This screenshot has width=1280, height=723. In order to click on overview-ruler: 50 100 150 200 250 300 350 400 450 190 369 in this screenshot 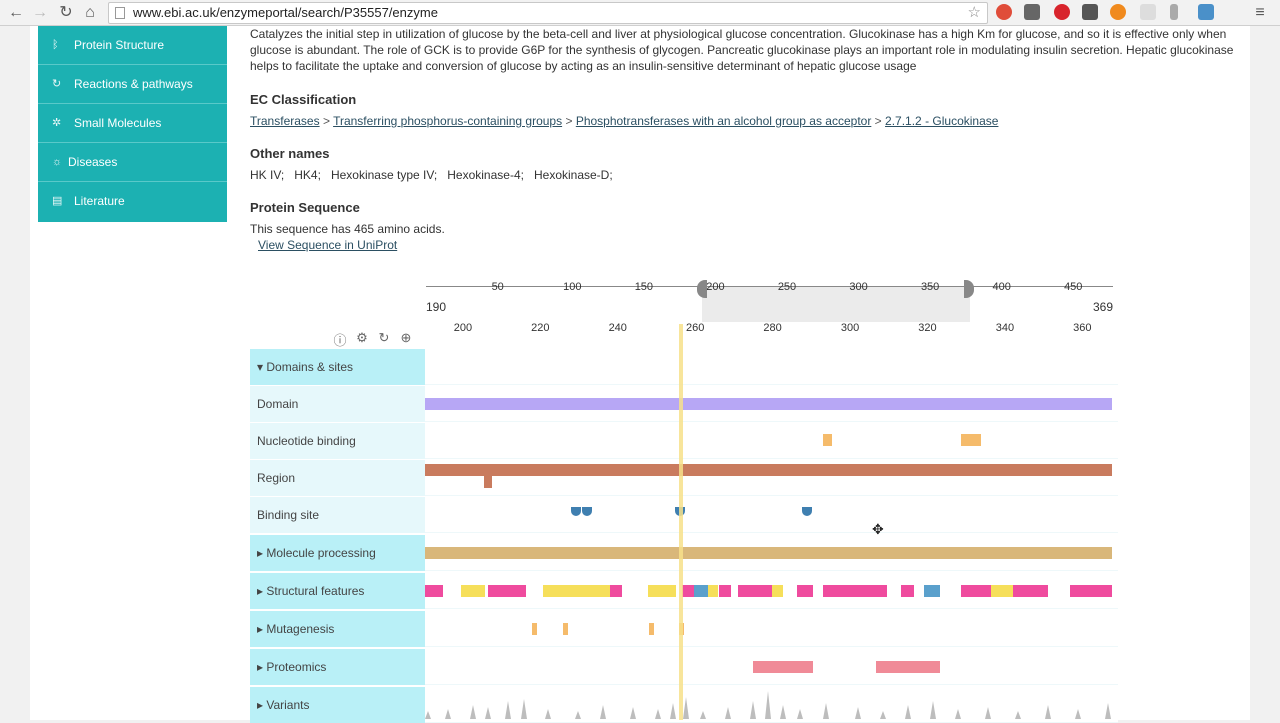, I will do `click(769, 300)`.